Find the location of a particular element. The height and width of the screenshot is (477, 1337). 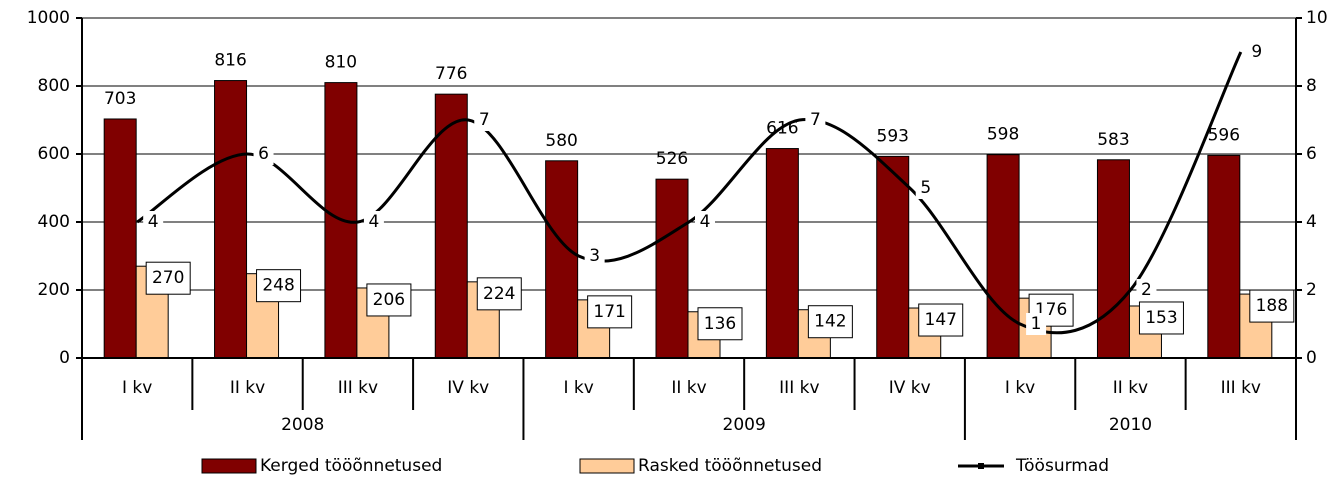

line-value-label: 6 is located at coordinates (263, 154).